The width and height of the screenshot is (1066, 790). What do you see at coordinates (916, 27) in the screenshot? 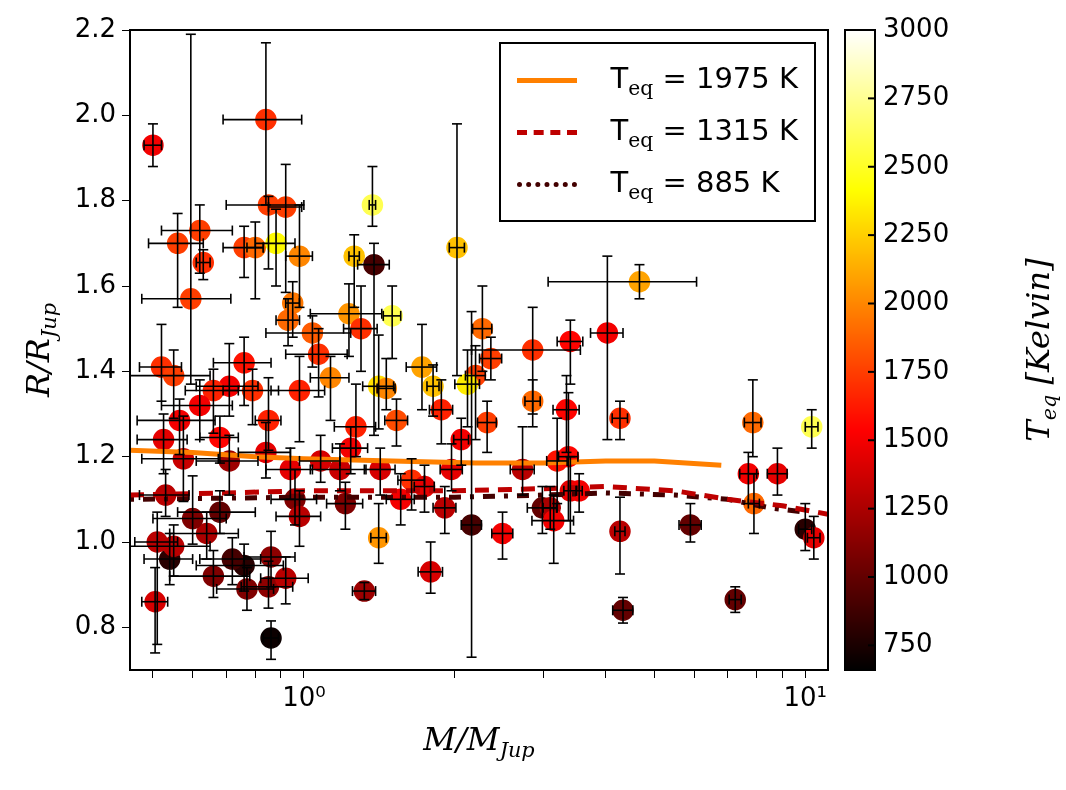
I see `color-bar-label: 3000` at bounding box center [916, 27].